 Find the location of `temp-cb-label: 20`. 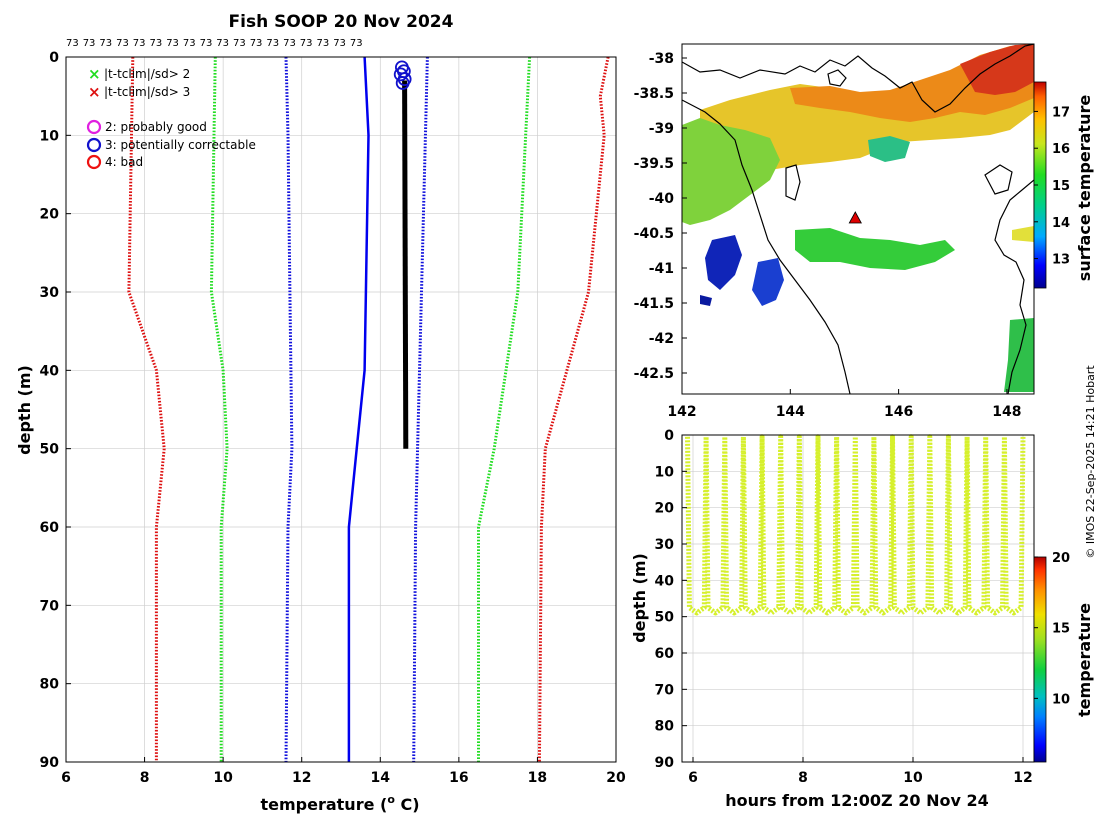

temp-cb-label: 20 is located at coordinates (1061, 558).